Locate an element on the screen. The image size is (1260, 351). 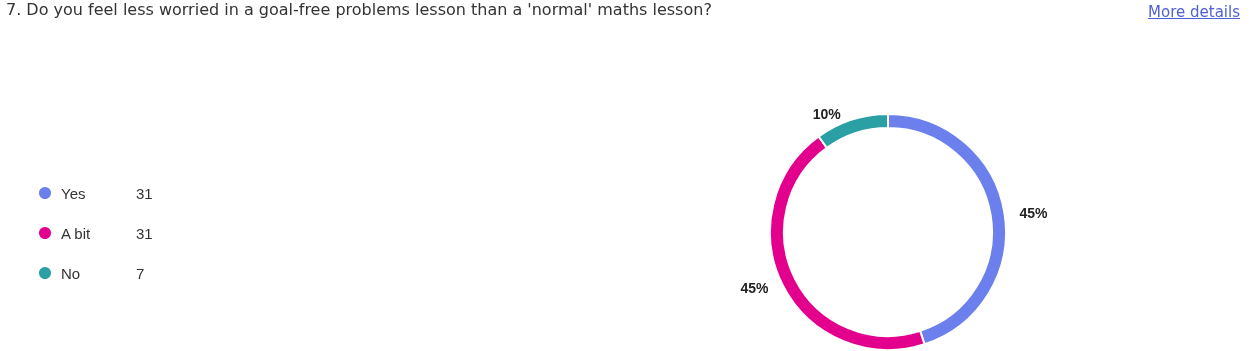
chart-title: 7. Do you feel less worried in a goal-free problems lesson than a 'normal' maths lesson? is located at coordinates (359, 9).